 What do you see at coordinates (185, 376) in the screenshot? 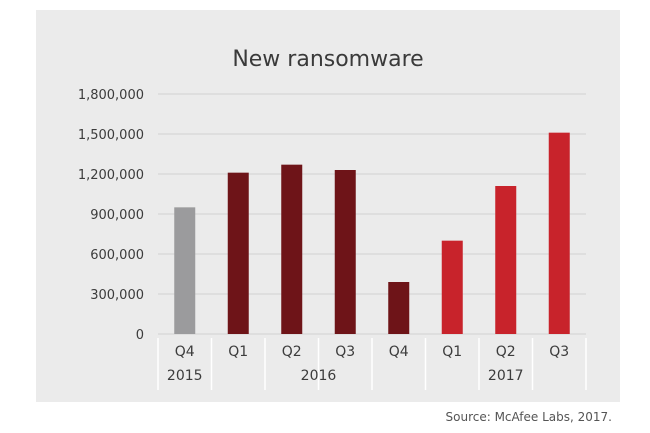
I see `year-group-label: 2015` at bounding box center [185, 376].